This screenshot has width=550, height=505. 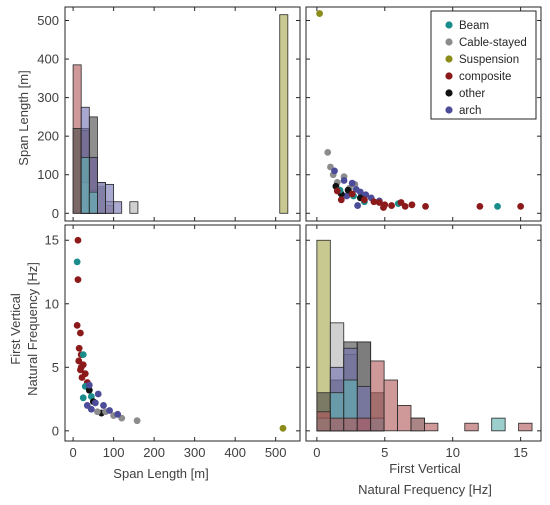 What do you see at coordinates (160, 473) in the screenshot?
I see `x-axis-label-span-length: Span Length [m]` at bounding box center [160, 473].